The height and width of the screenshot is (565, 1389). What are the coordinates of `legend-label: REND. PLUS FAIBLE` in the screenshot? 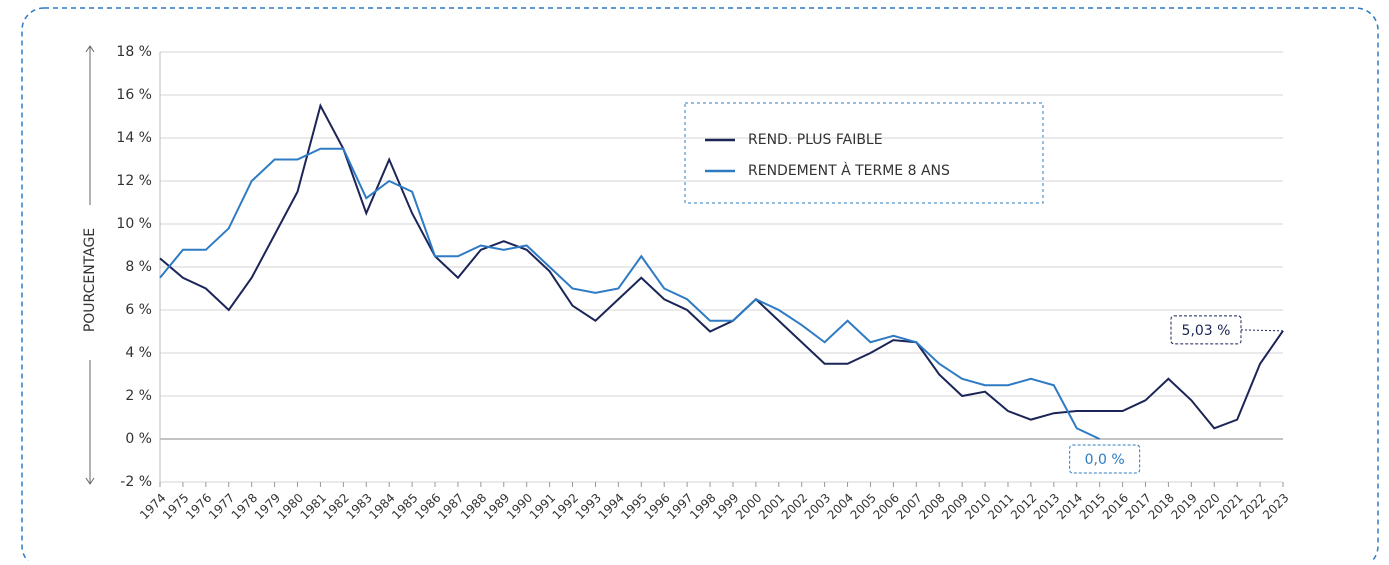 It's located at (815, 140).